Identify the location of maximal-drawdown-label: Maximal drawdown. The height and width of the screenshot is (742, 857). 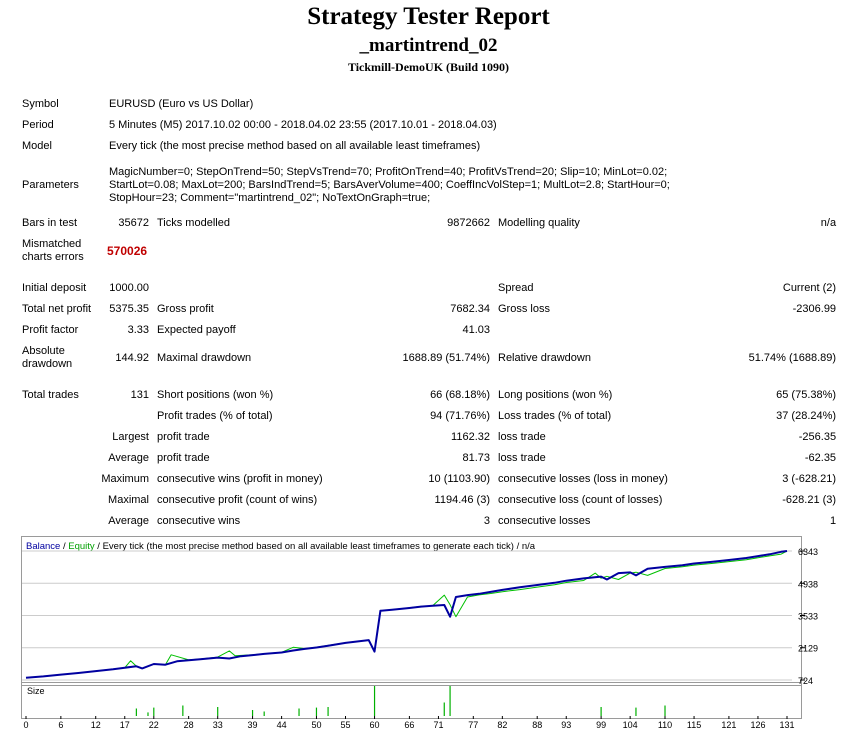
(204, 357).